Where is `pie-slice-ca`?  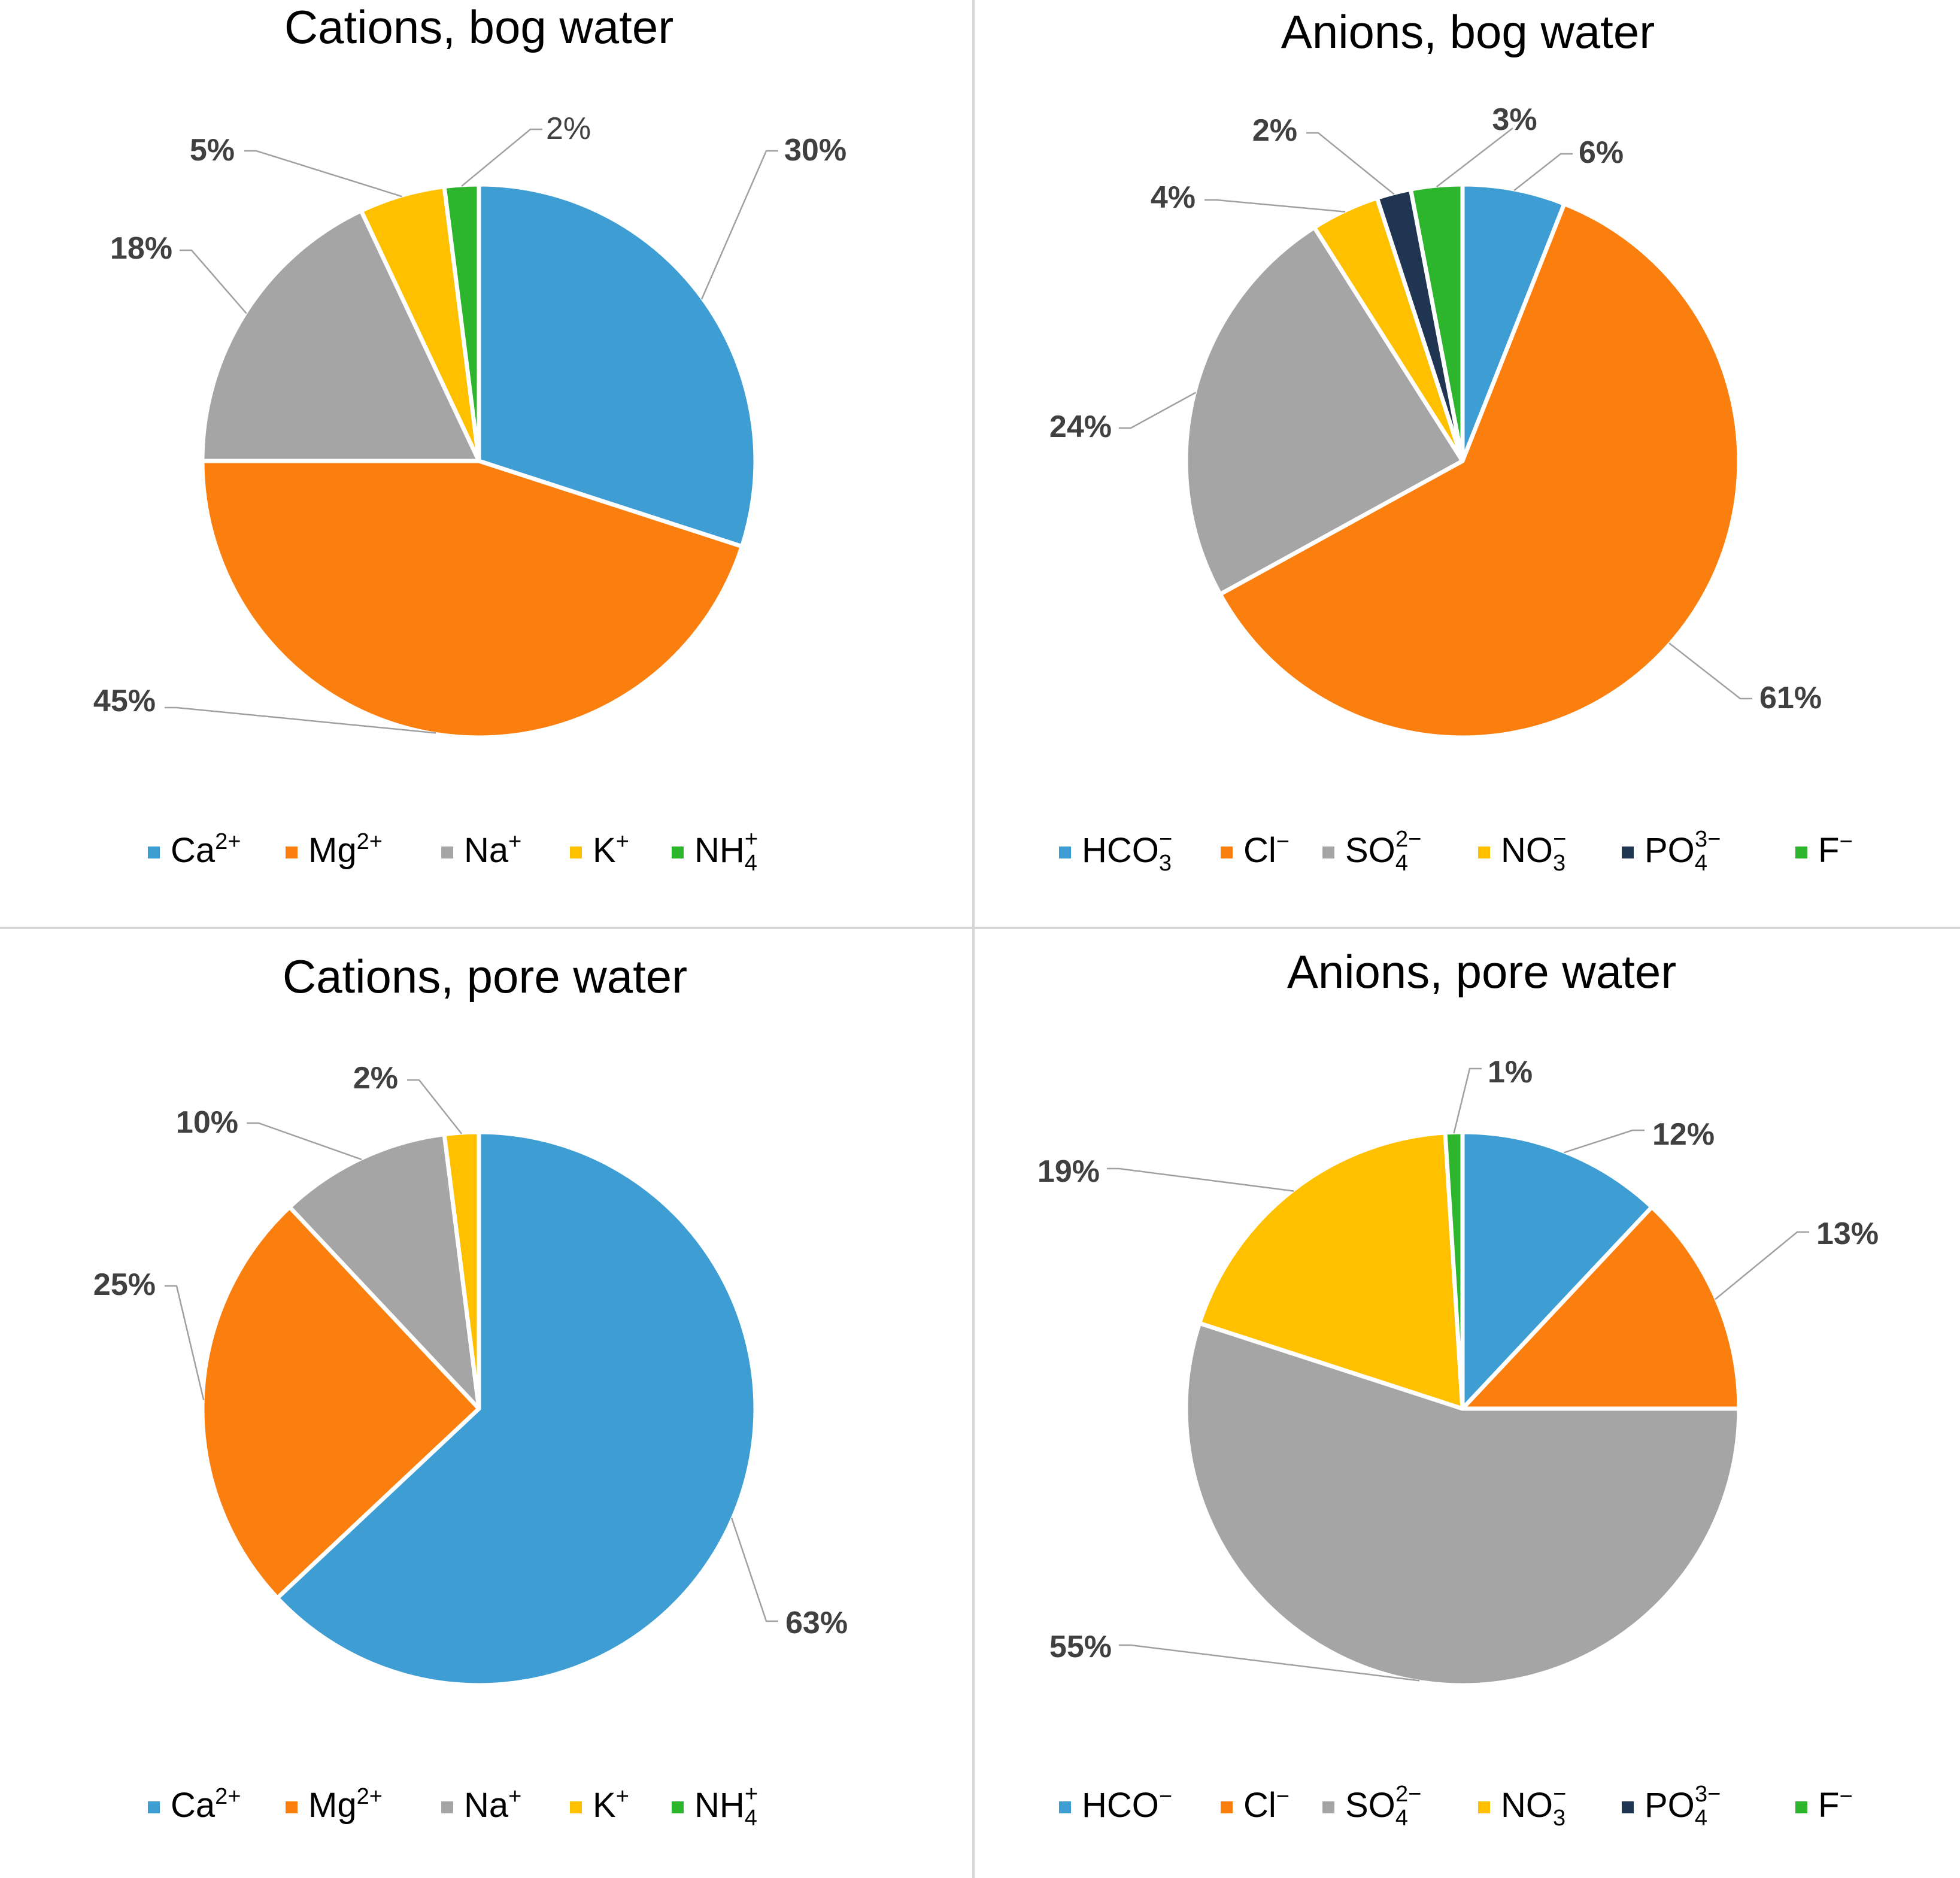 pie-slice-ca is located at coordinates (516, 1409).